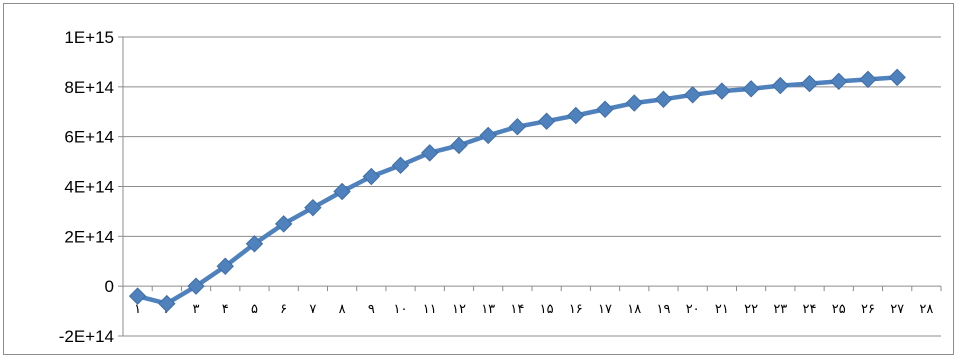 This screenshot has width=959, height=360. I want to click on x-tick-label: ۲۲, so click(751, 309).